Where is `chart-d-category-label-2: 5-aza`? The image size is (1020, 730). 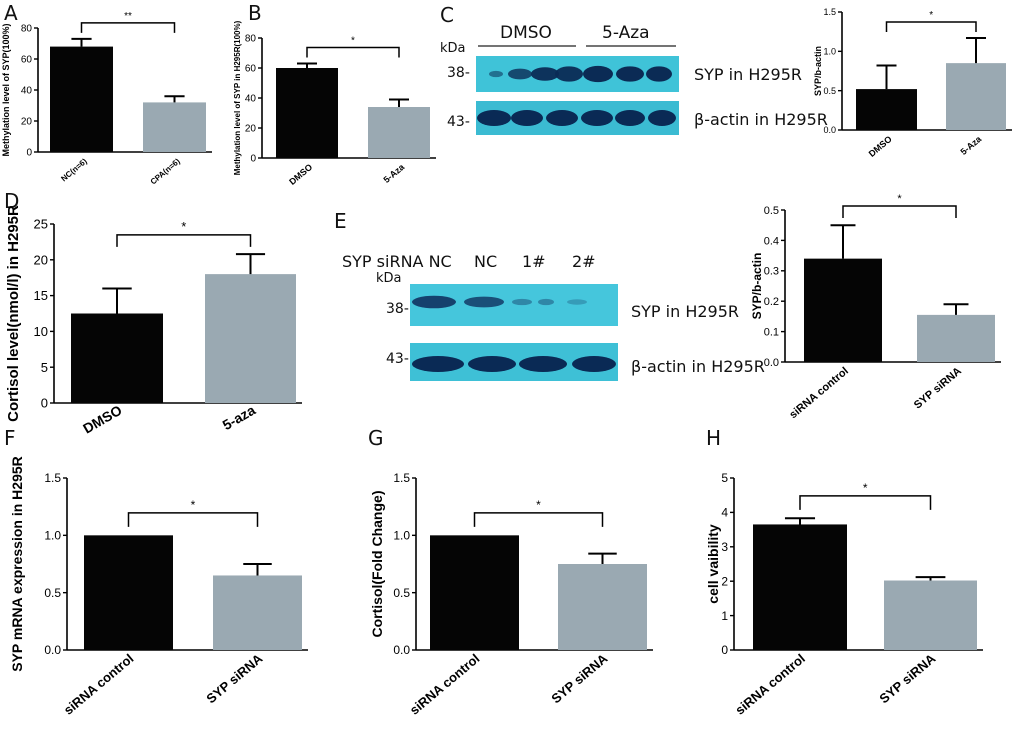 chart-d-category-label-2: 5-aza is located at coordinates (239, 417).